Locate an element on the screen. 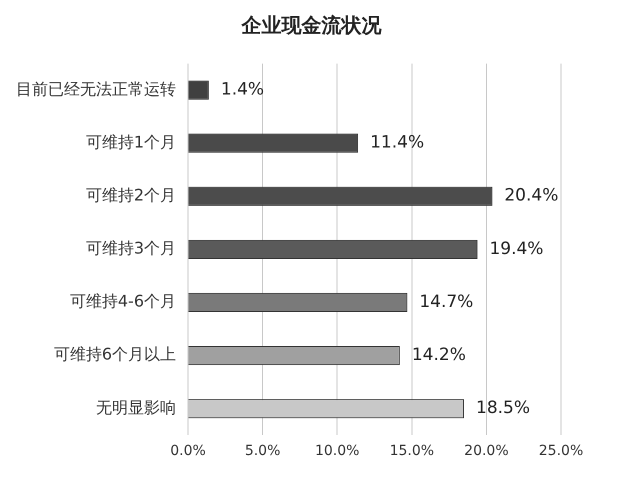  x-tick-label: 10.0% is located at coordinates (337, 451).